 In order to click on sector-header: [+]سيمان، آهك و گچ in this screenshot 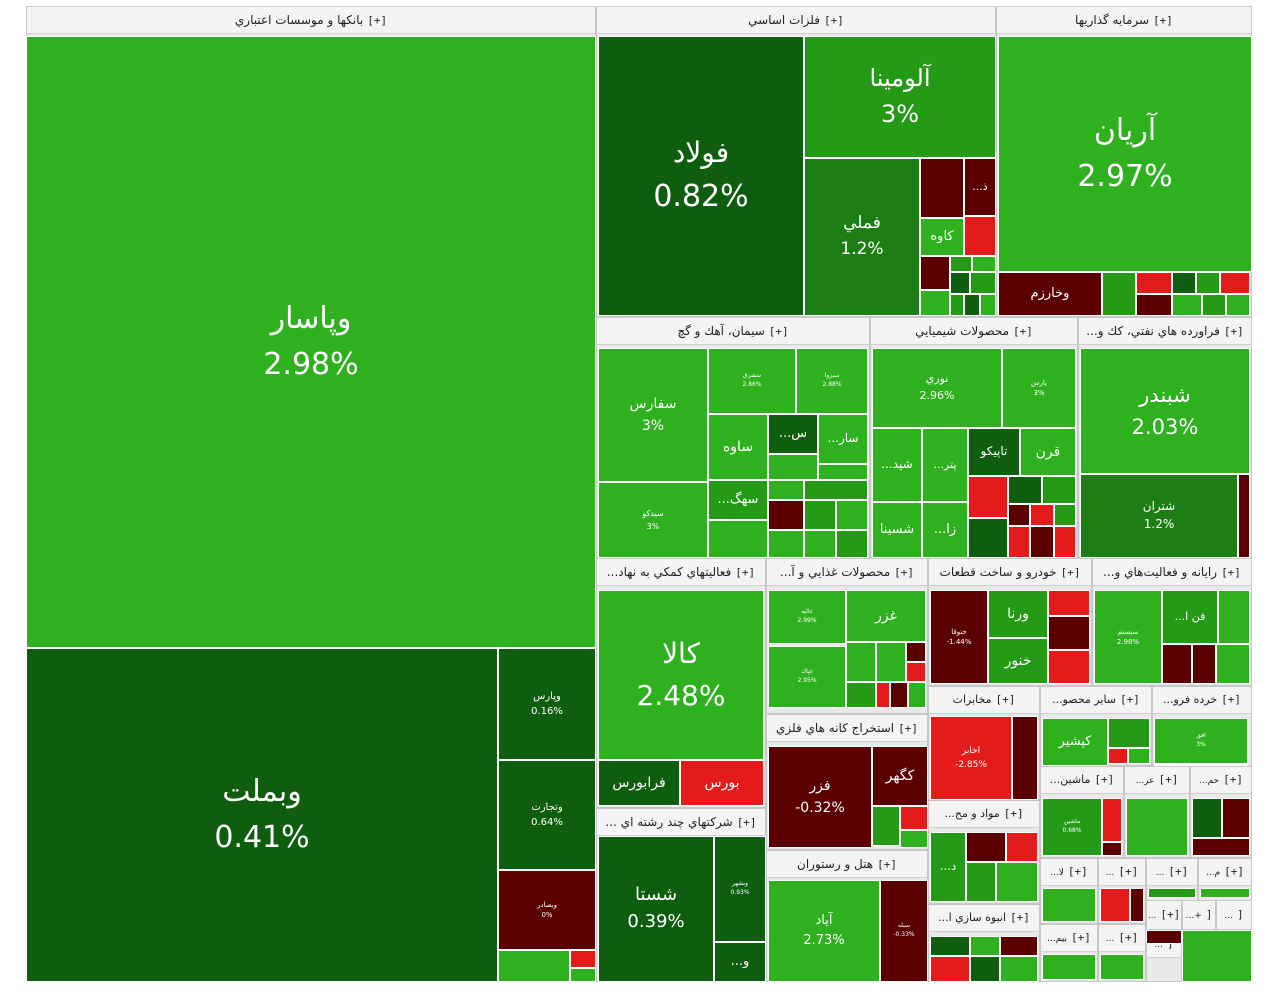, I will do `click(733, 331)`.